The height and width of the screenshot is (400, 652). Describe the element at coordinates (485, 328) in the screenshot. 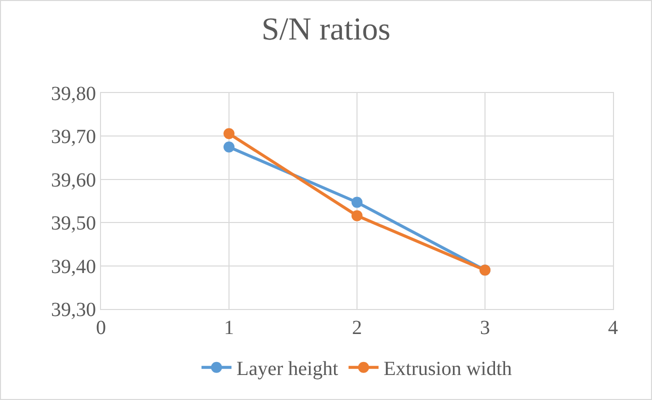

I see `x-tick-label: 3` at that location.